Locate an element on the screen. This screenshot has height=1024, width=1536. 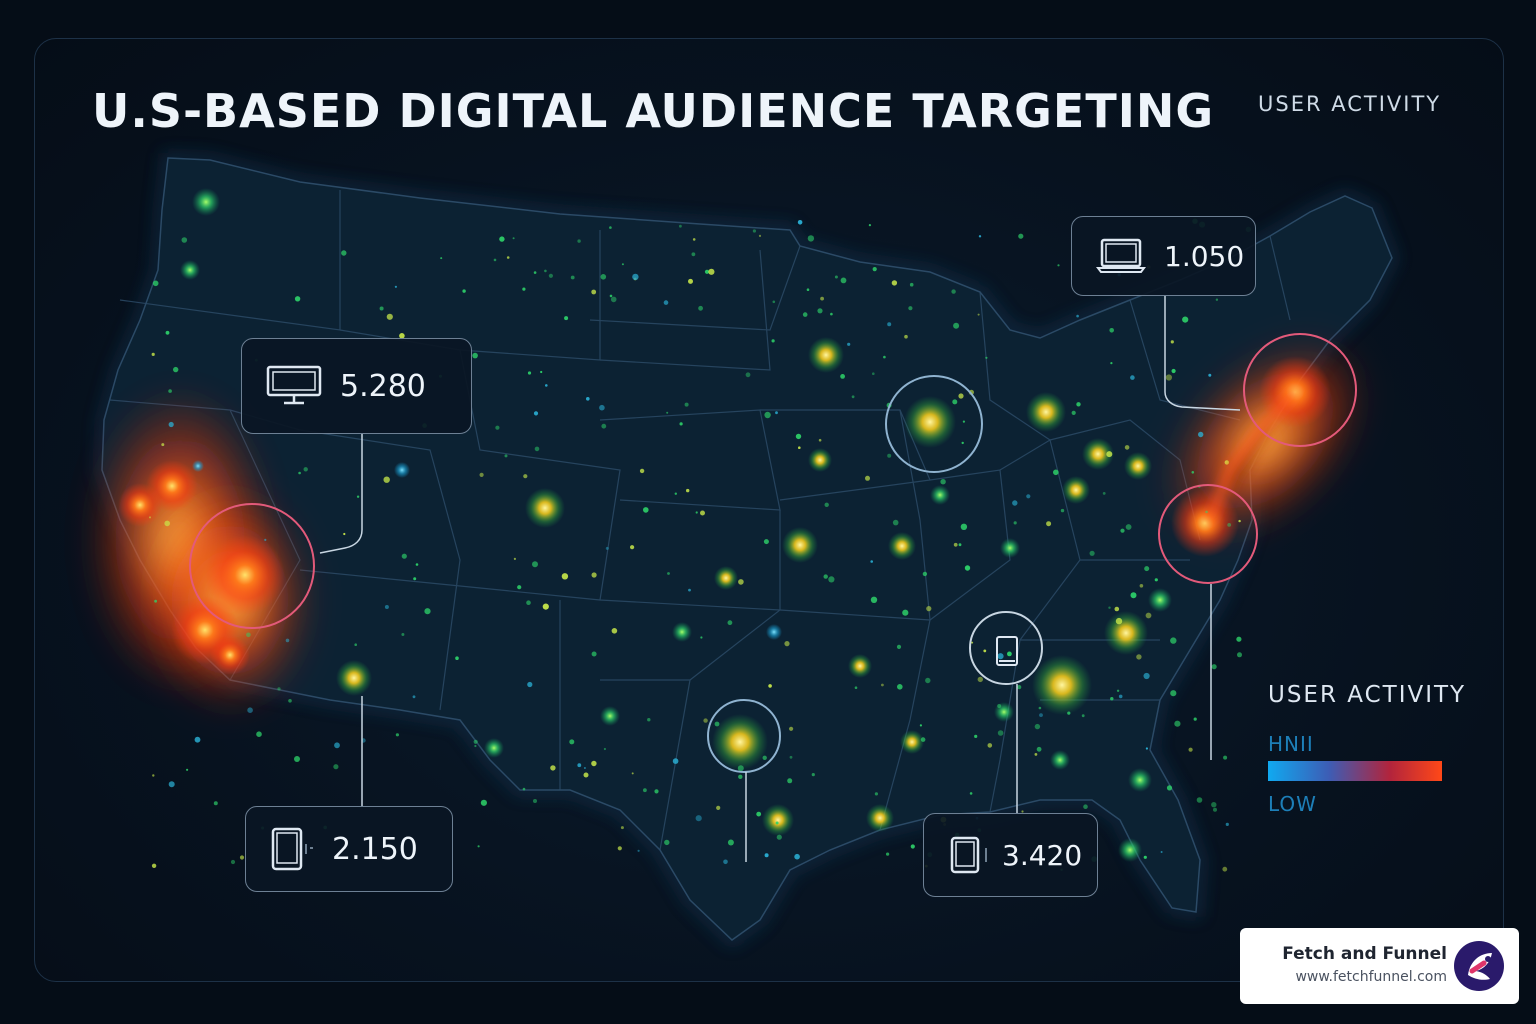
tablet-south-users-value: 3.420 is located at coordinates (1042, 855).